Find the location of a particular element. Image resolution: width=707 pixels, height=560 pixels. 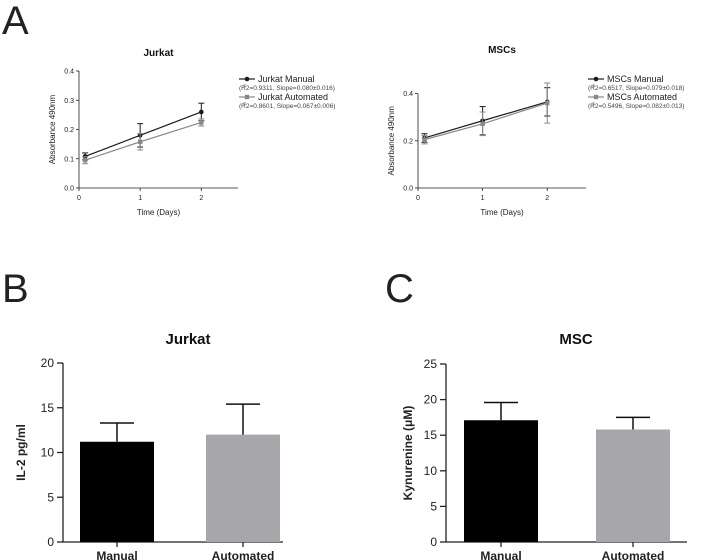

chart-title: MSC is located at coordinates (576, 339).